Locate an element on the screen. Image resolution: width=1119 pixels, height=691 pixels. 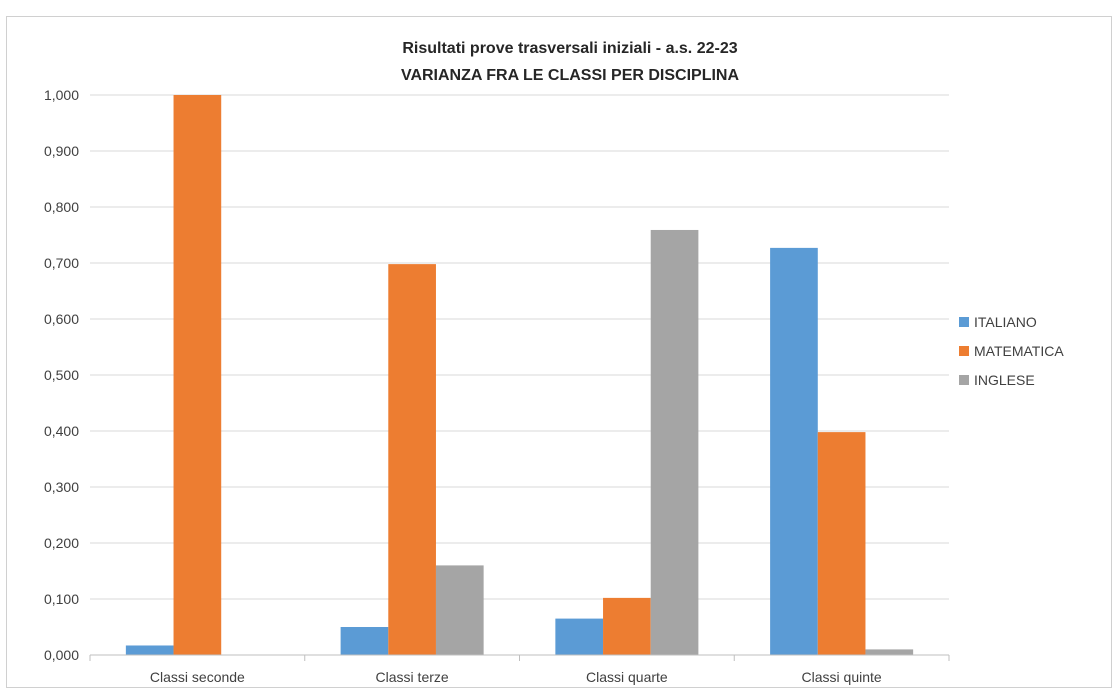
y-tick-label: 0,000 is located at coordinates (61, 655).